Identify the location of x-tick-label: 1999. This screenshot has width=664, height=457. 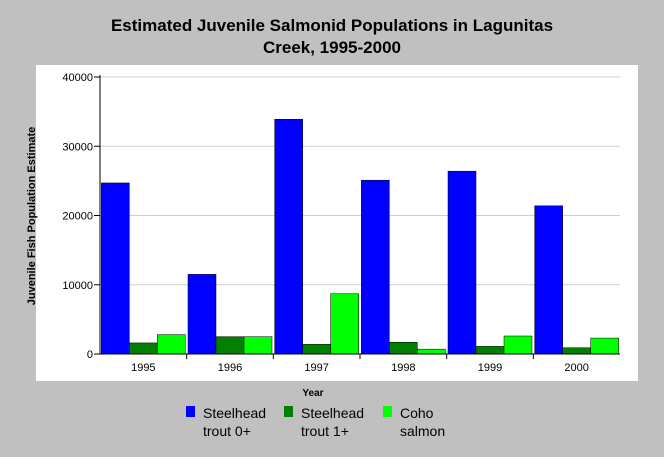
(490, 368).